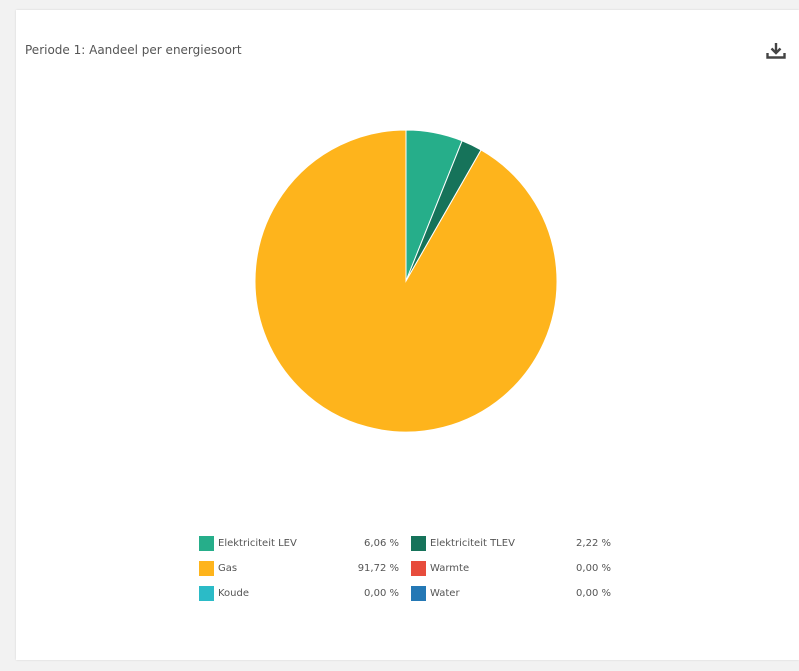  Describe the element at coordinates (299, 594) in the screenshot. I see `legend-item-koude: Koude 0,00 %` at that location.